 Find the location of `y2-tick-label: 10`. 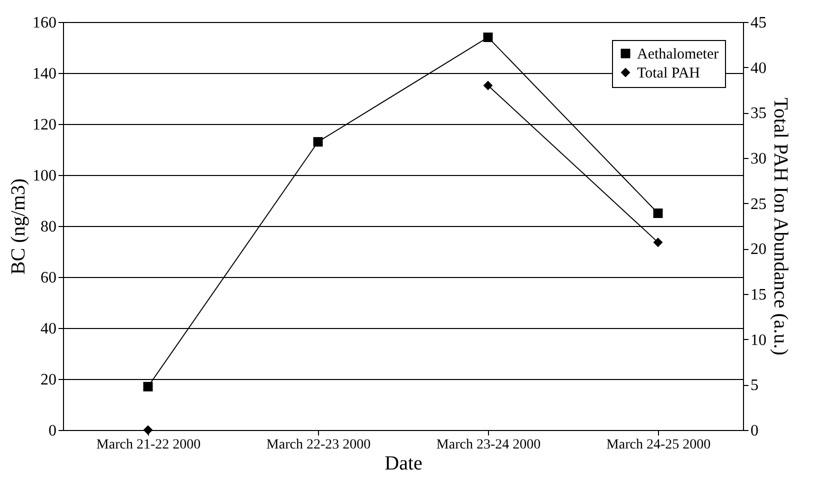

y2-tick-label: 10 is located at coordinates (758, 340).